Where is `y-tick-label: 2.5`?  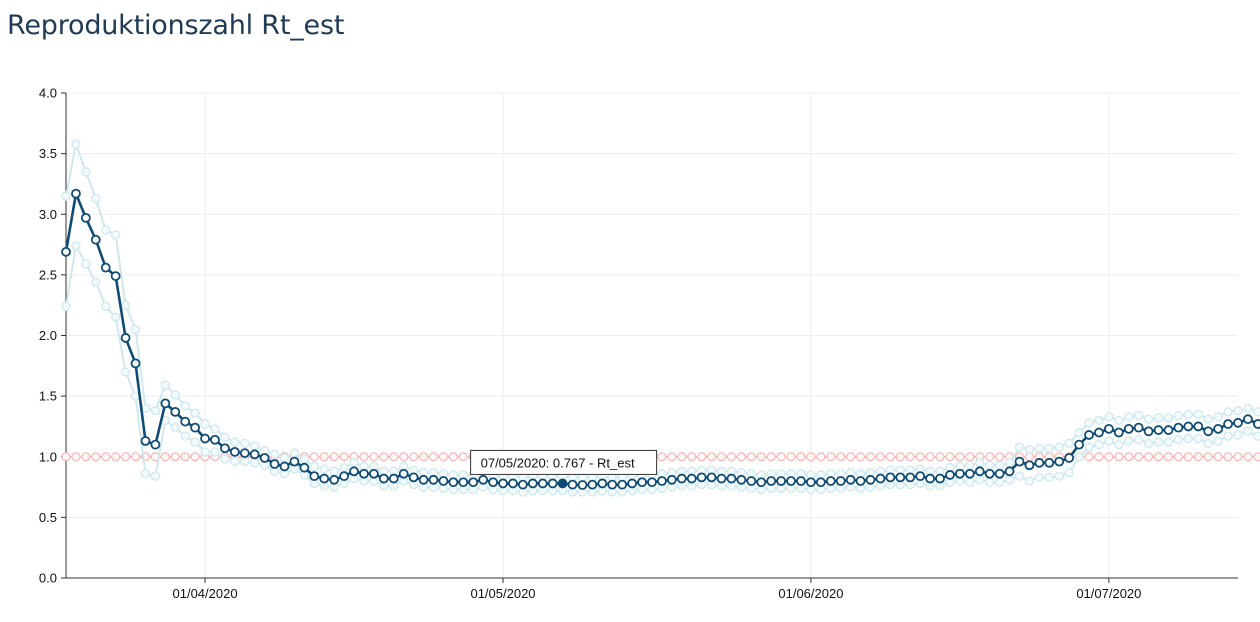
y-tick-label: 2.5 is located at coordinates (48, 274).